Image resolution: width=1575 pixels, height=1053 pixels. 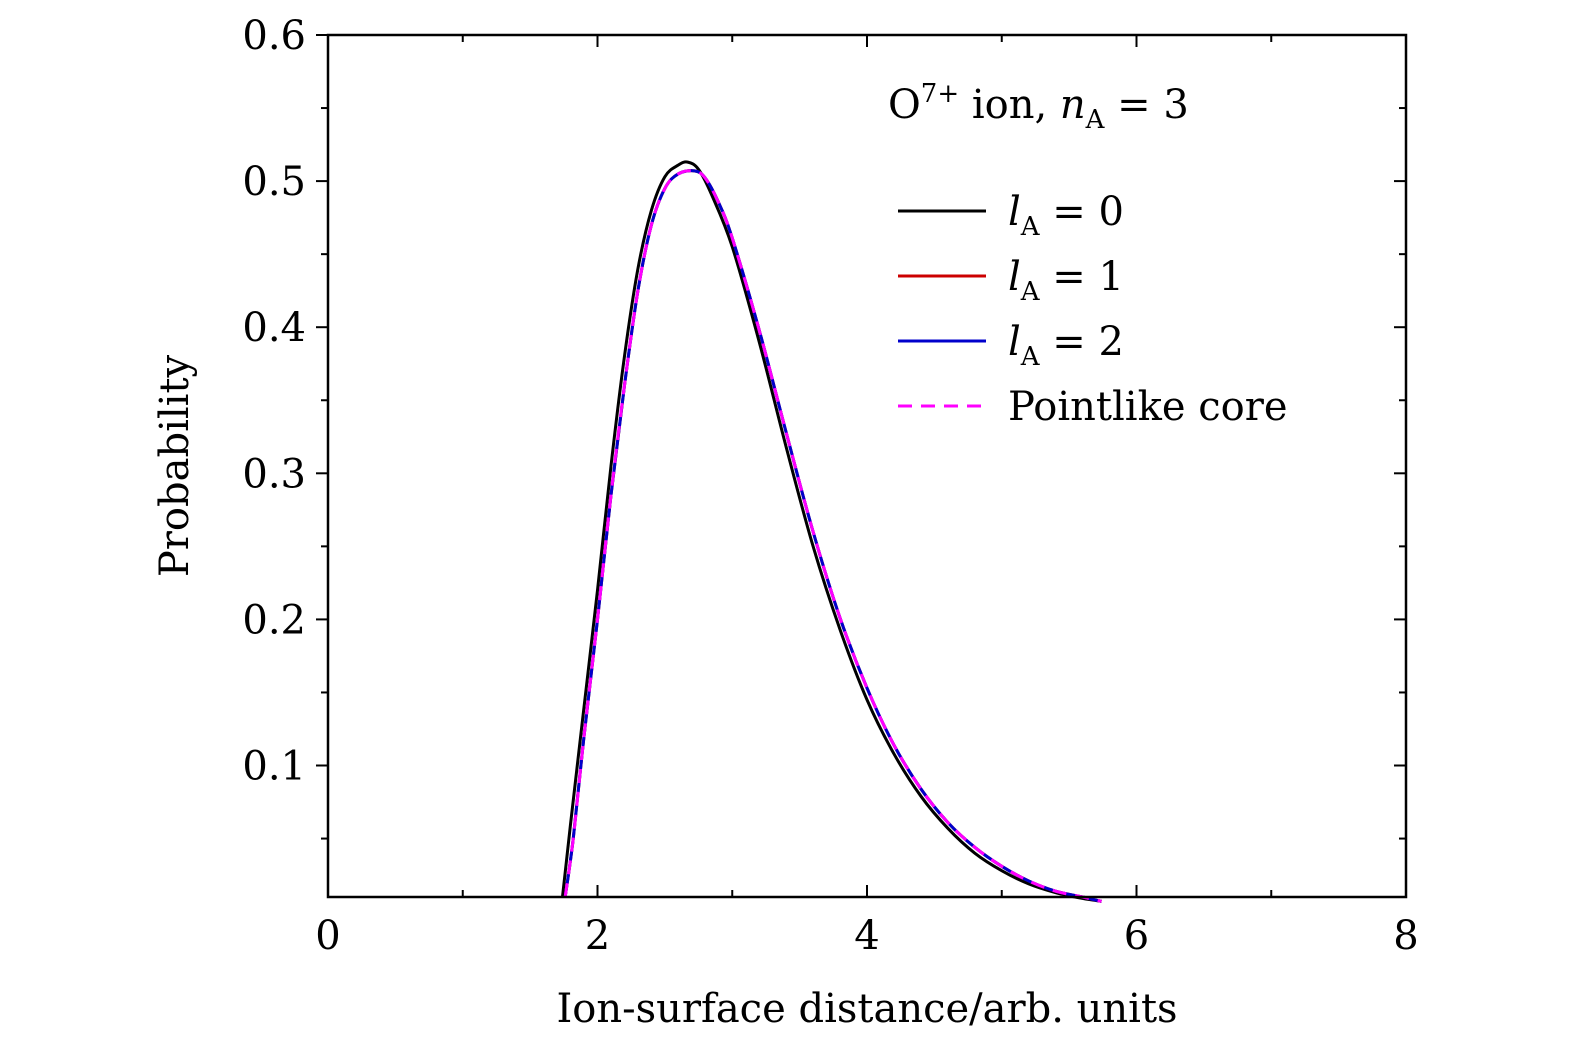 I want to click on legend-label-0: lA = 0, so click(x=1066, y=215).